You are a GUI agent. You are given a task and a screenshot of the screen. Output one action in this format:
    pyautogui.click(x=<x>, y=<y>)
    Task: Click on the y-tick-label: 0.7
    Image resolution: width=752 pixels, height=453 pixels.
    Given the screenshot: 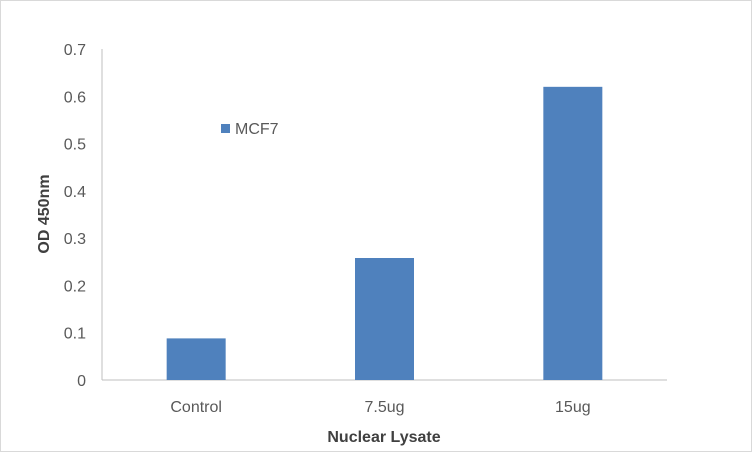 What is the action you would take?
    pyautogui.click(x=75, y=50)
    